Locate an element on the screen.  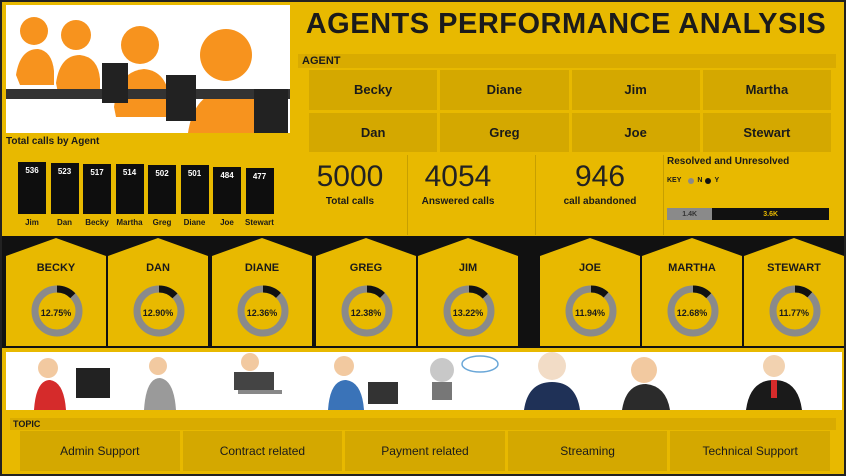
agent-option-joe: Joe is located at coordinates (635, 132).